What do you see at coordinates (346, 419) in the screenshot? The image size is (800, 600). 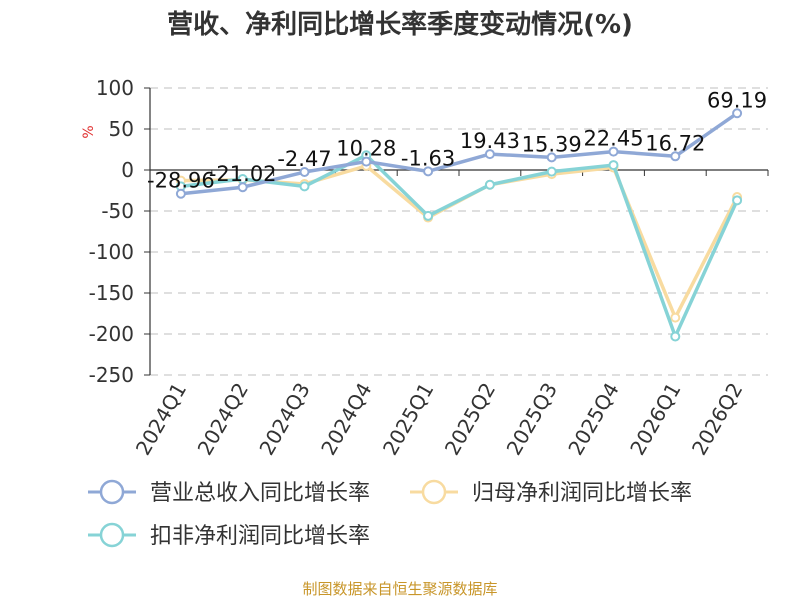 I see `x-tick-label: 2024Q4` at bounding box center [346, 419].